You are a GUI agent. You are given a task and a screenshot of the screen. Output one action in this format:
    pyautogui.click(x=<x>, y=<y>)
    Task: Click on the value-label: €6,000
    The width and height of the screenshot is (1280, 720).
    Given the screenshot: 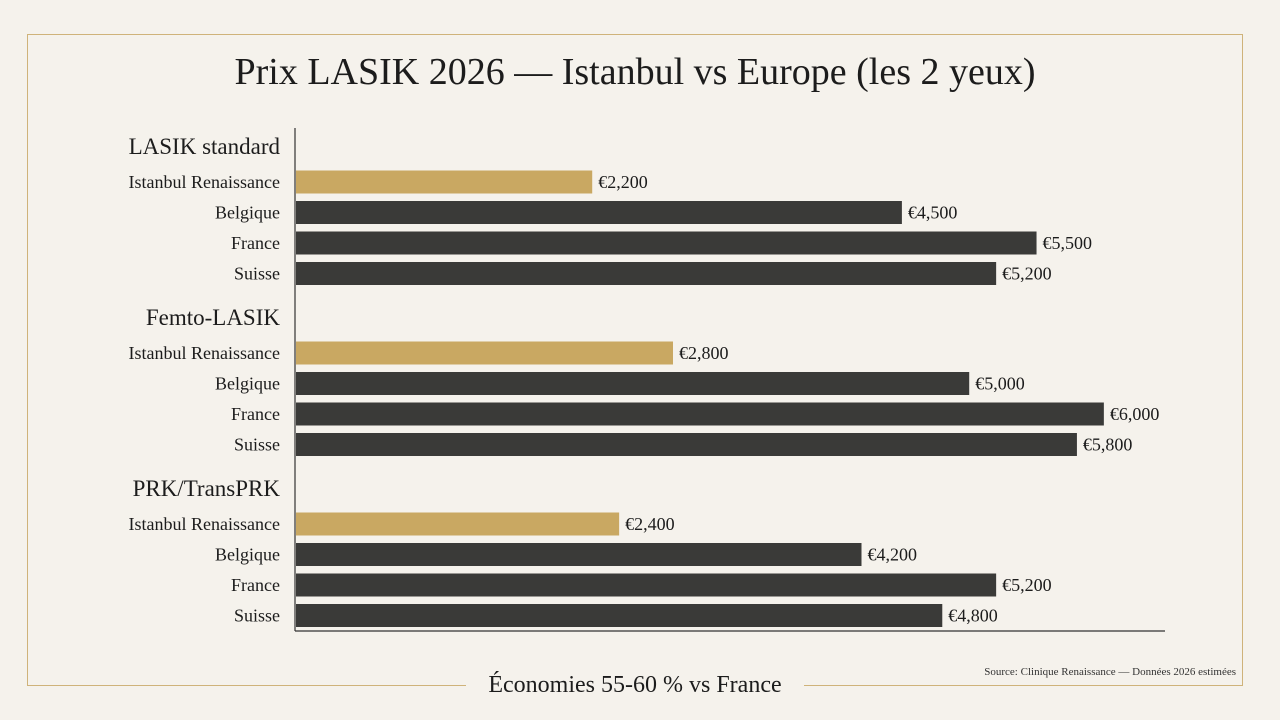 What is the action you would take?
    pyautogui.click(x=1135, y=414)
    